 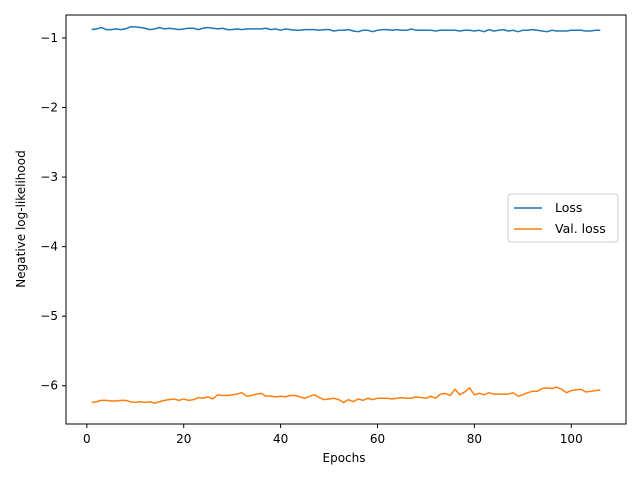 I want to click on y-tick-label: −1, so click(x=49, y=38).